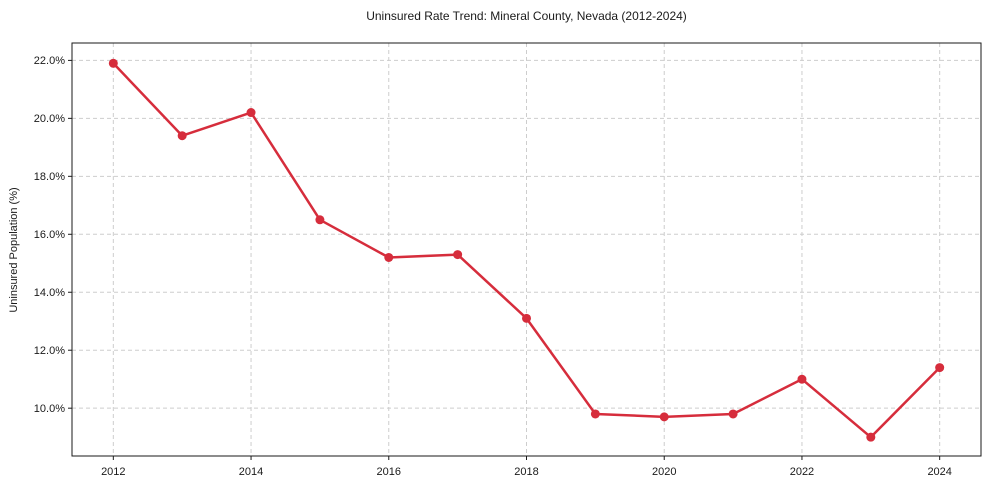 The width and height of the screenshot is (989, 490). I want to click on y-tick-label: 22.0%, so click(49, 61).